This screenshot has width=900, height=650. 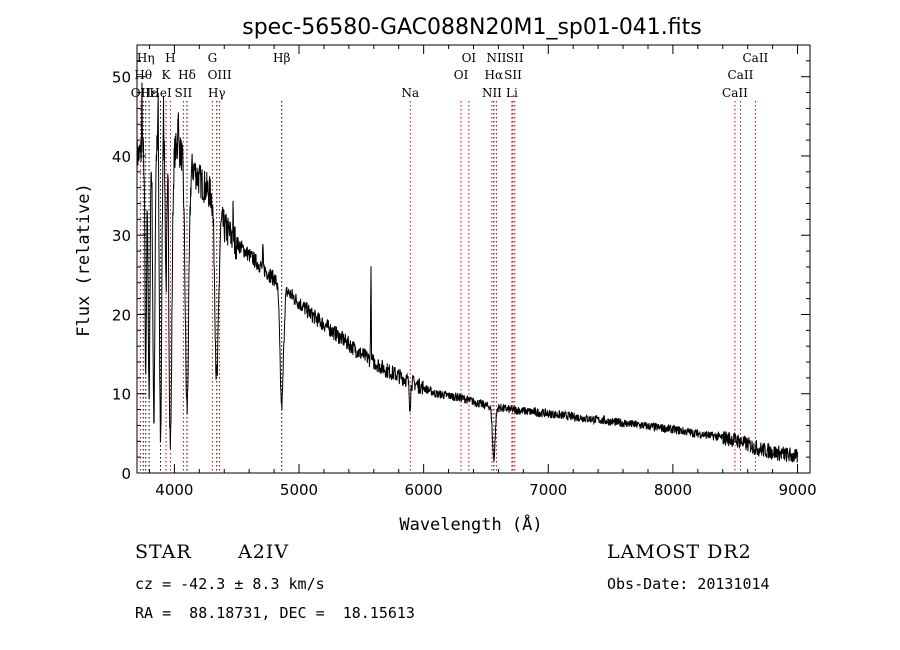 I want to click on y-tick-label: 40, so click(x=121, y=157).